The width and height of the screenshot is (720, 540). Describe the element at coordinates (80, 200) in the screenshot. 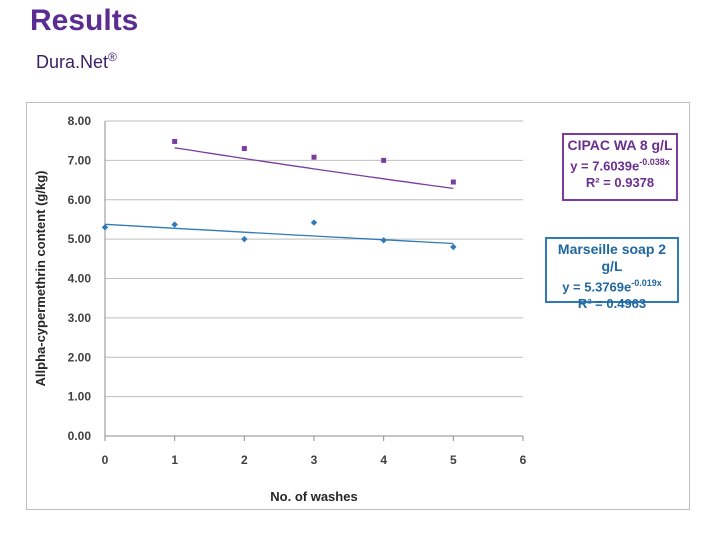

I see `y-tick-label: 6.00` at that location.